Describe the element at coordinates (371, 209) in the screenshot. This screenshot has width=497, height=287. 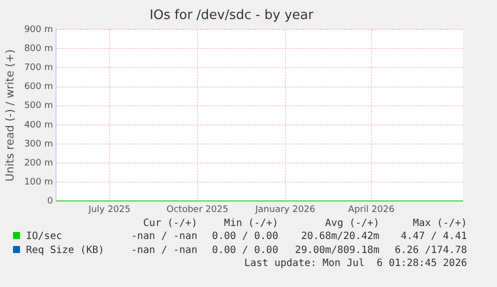
I see `x-tick-label: April 2026` at that location.